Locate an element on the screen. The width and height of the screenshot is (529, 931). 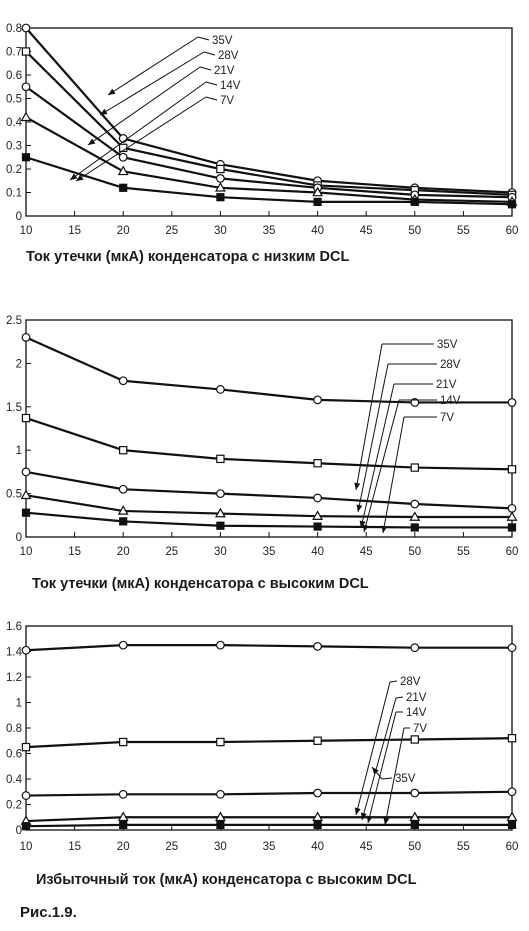
legend-label: 14V is located at coordinates (416, 713).